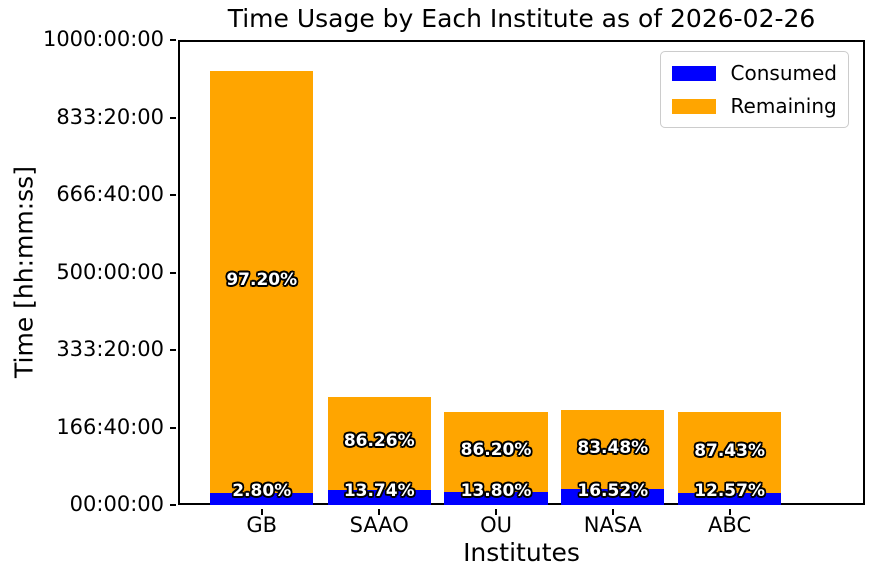 Image resolution: width=875 pixels, height=574 pixels. What do you see at coordinates (496, 498) in the screenshot?
I see `bar-consumed-OU` at bounding box center [496, 498].